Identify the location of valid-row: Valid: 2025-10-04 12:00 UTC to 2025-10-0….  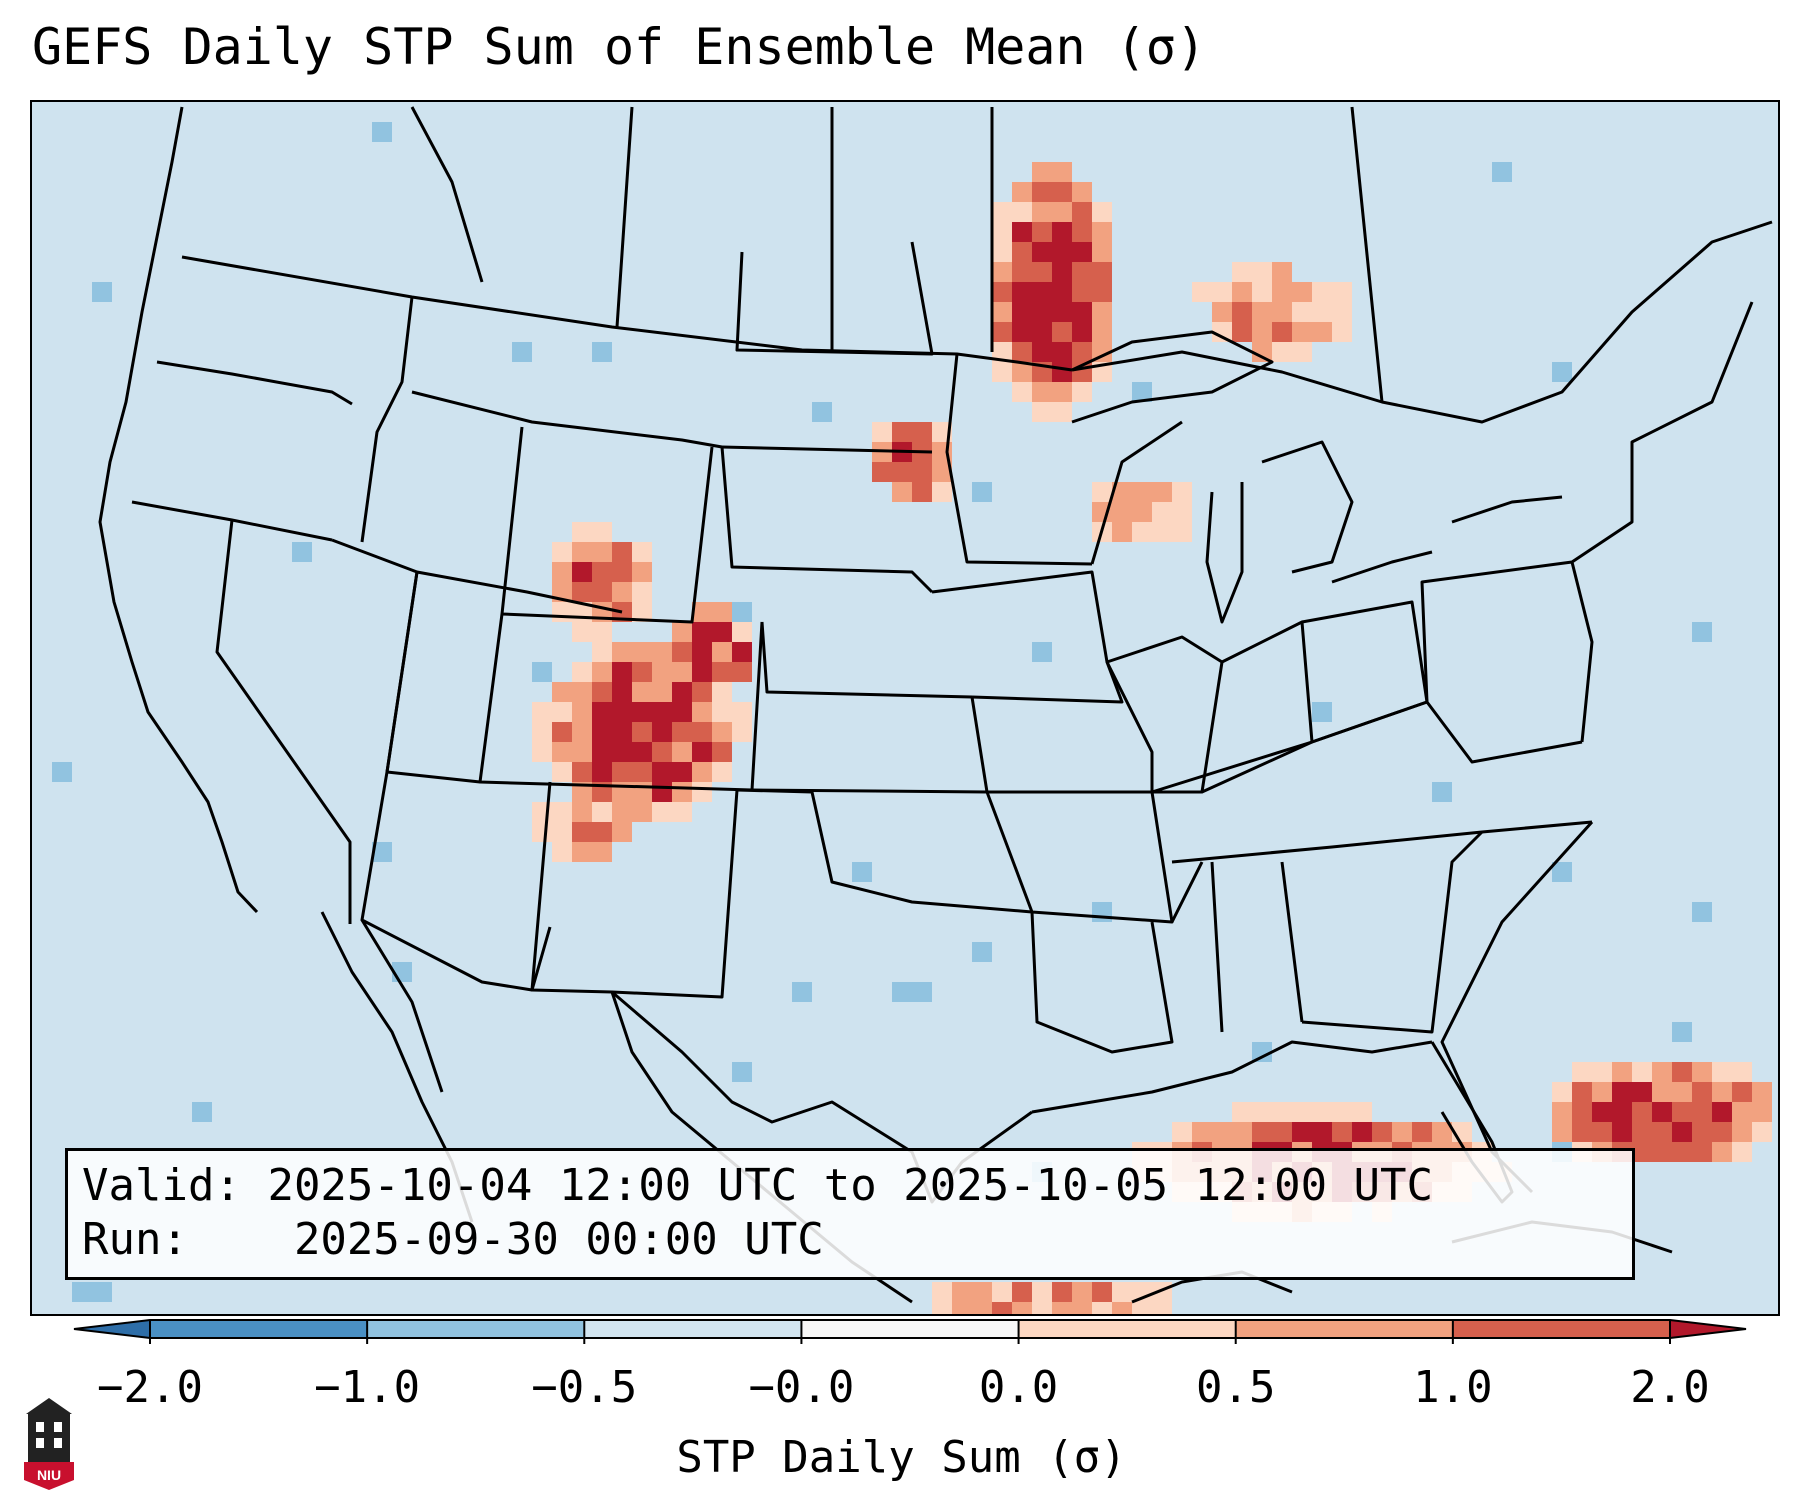
(850, 1186).